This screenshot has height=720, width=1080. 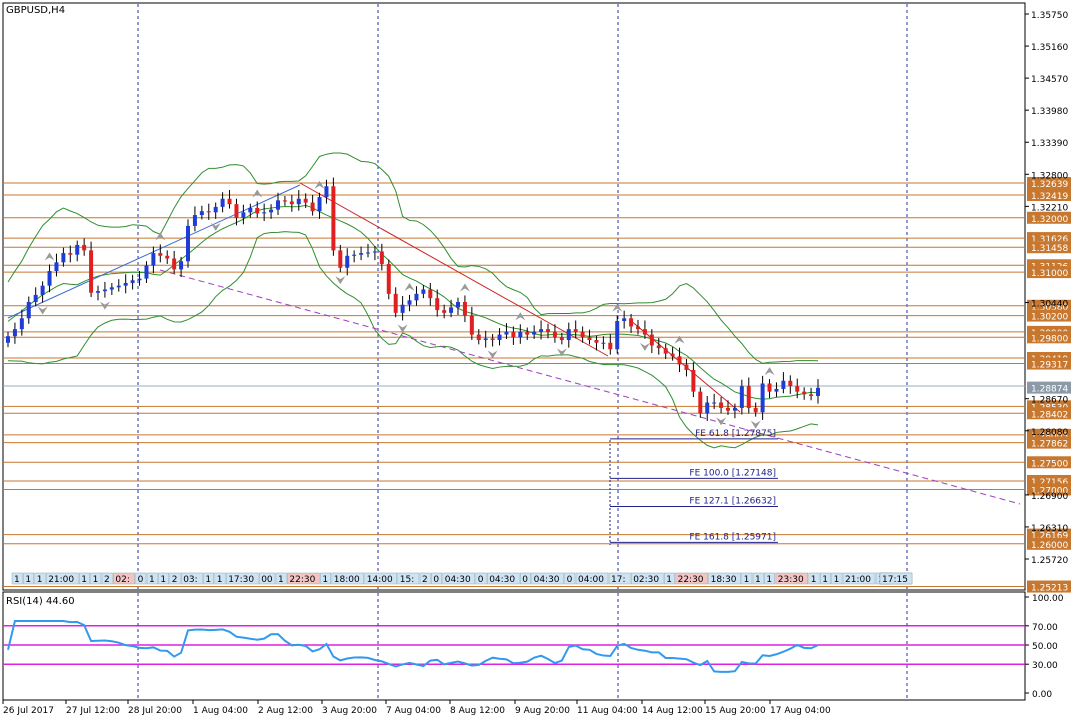 What do you see at coordinates (1049, 491) in the screenshot?
I see `level-label: 1.27000` at bounding box center [1049, 491].